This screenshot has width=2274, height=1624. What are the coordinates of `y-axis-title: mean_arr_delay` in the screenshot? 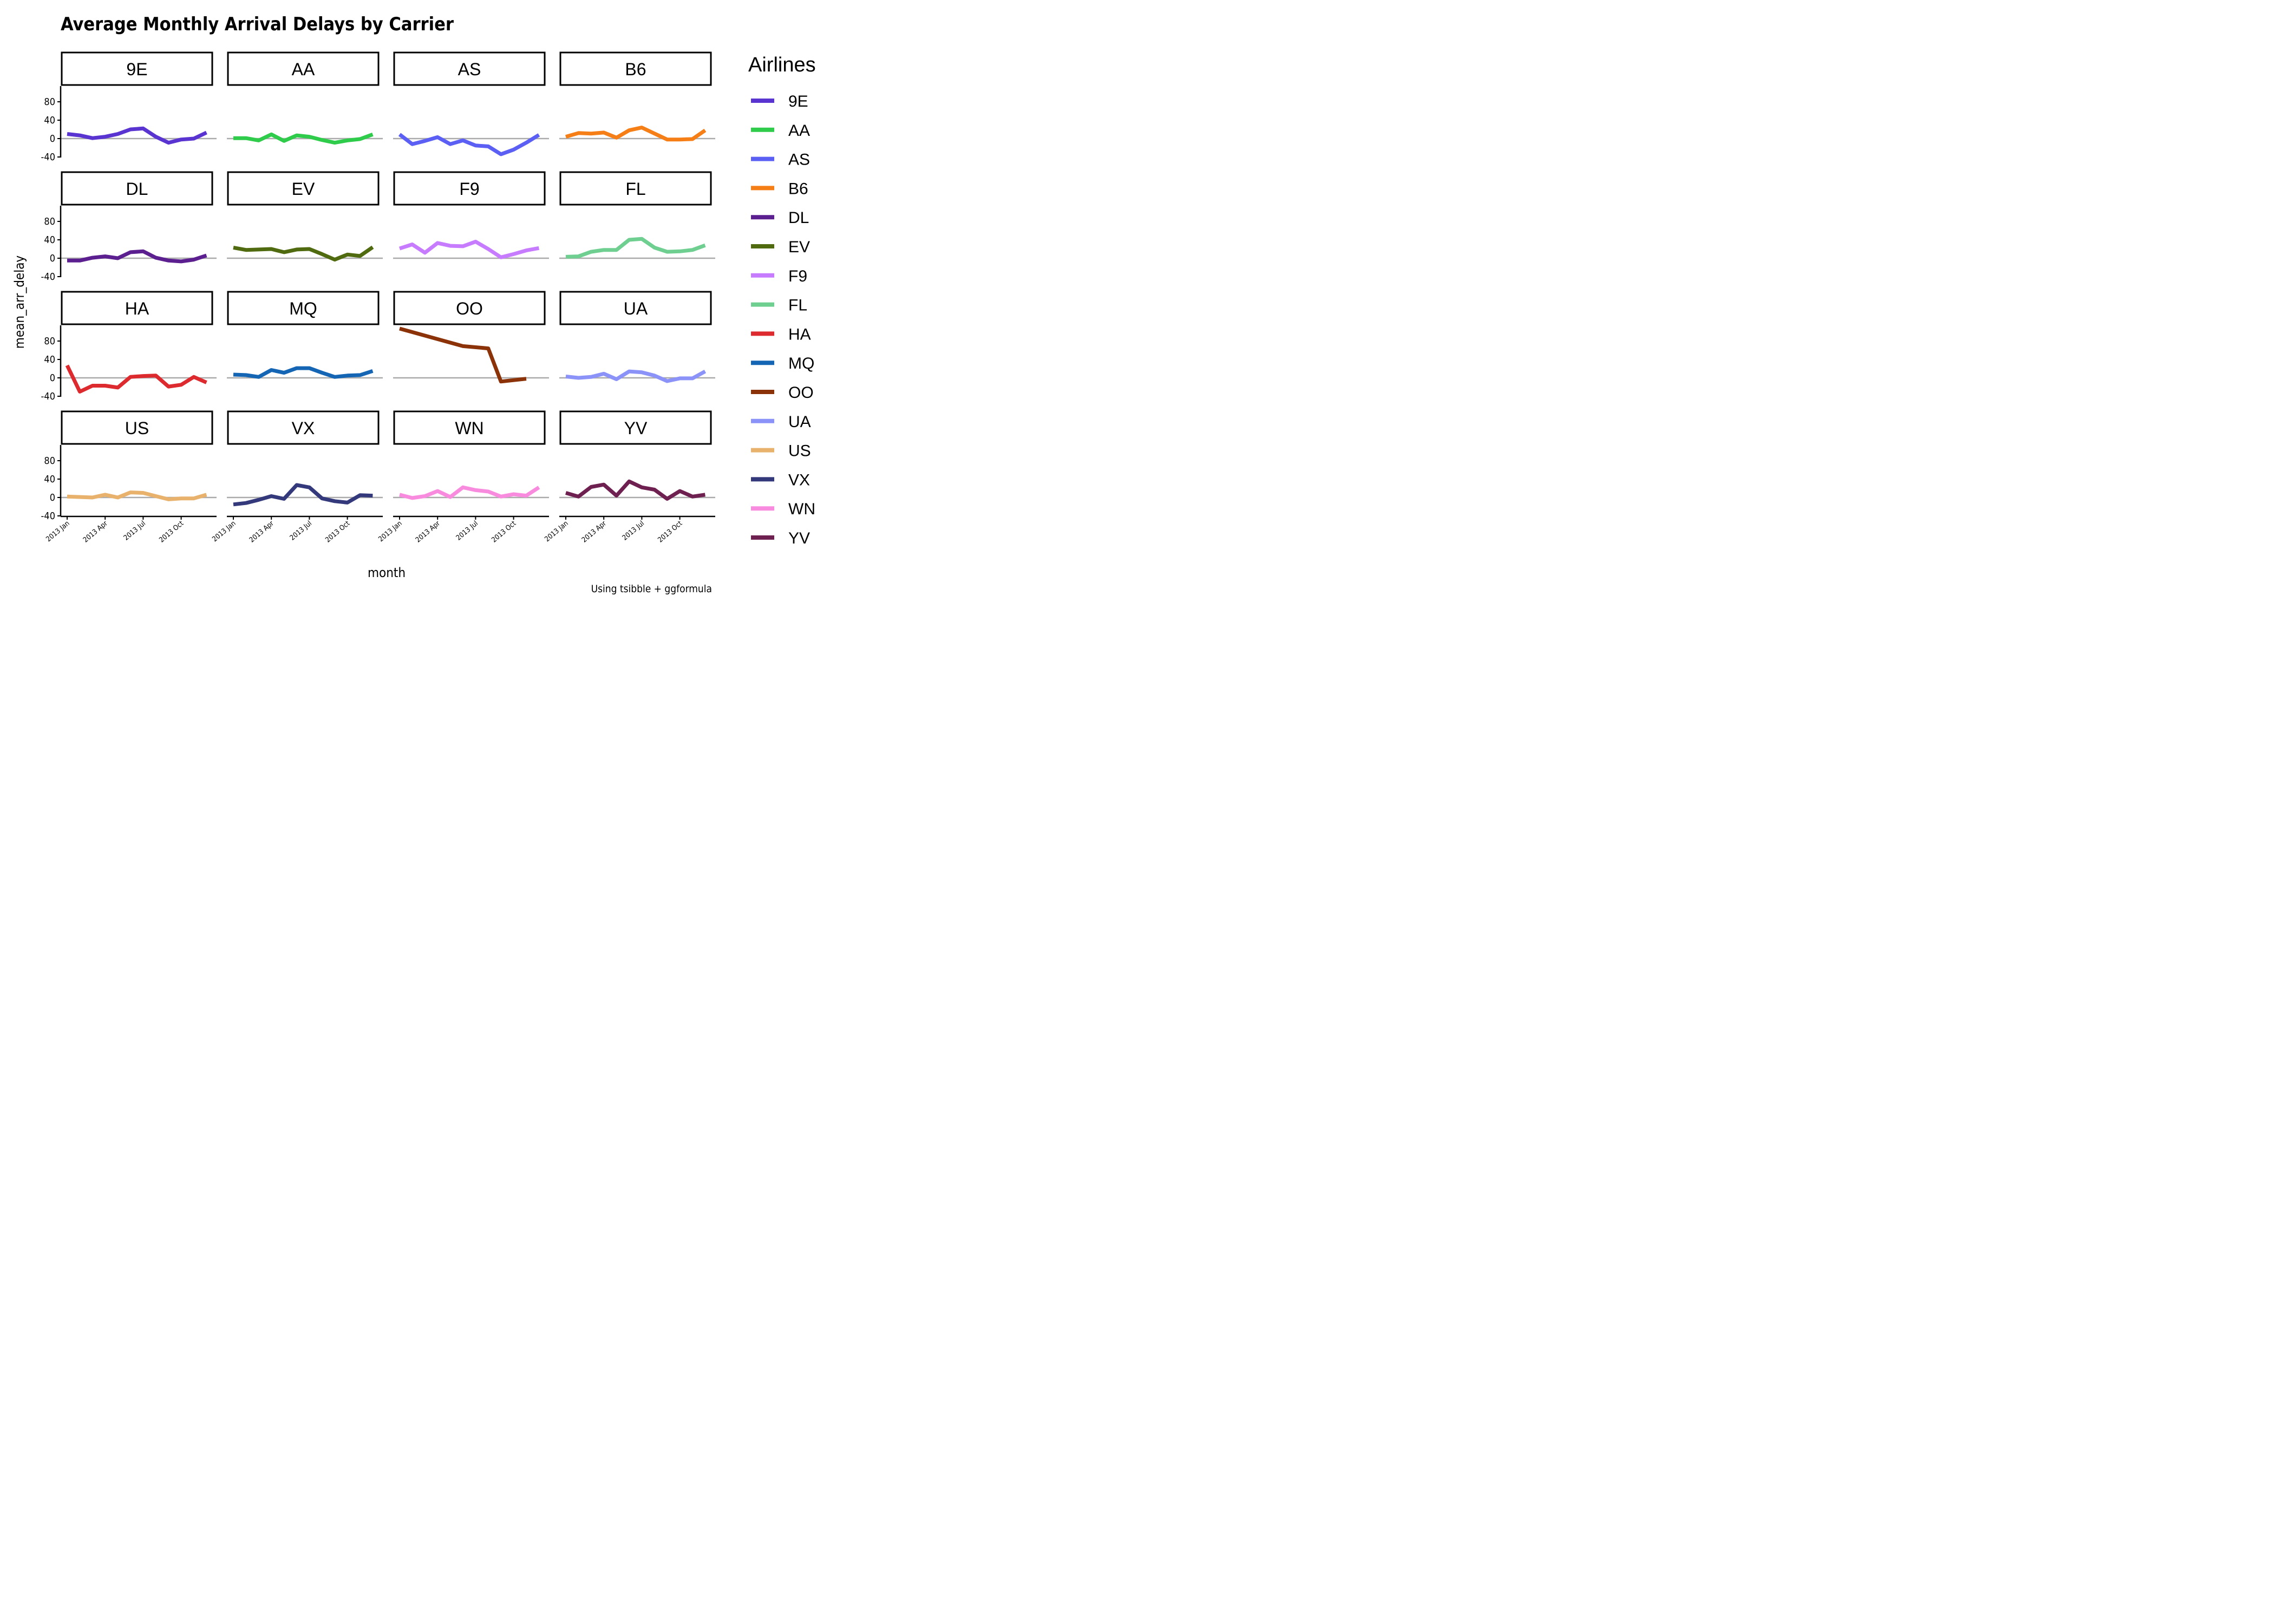 It's located at (19, 302).